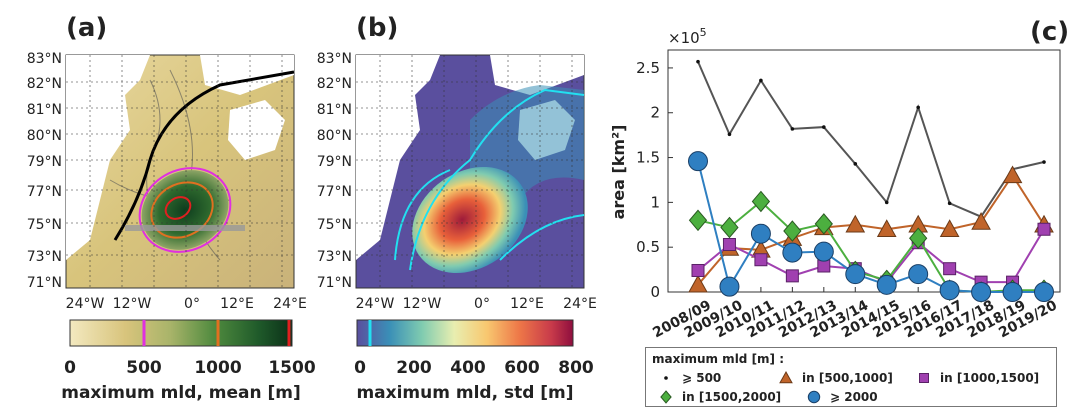 The image size is (1078, 411). What do you see at coordinates (474, 368) in the screenshot?
I see `colorbar-b-ticks: 0 200 400 600 800` at bounding box center [474, 368].